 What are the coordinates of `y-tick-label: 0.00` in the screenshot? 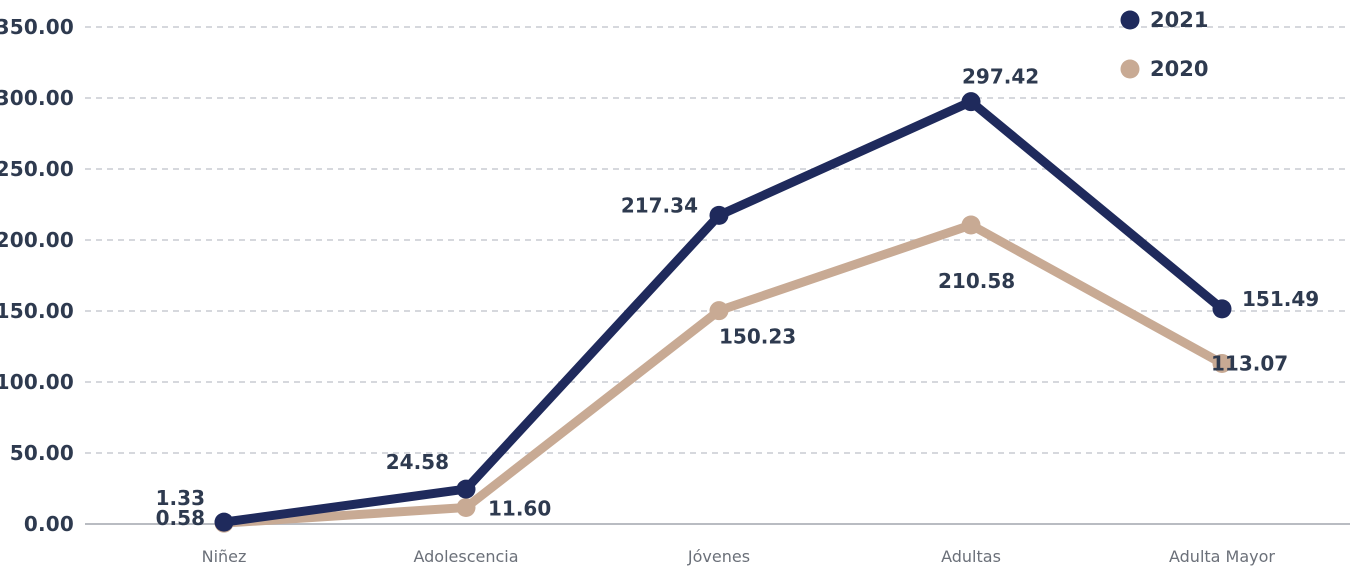 It's located at (49, 524).